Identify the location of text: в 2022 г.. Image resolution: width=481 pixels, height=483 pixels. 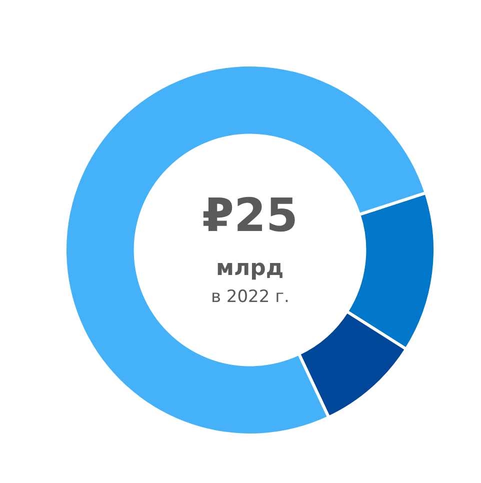
(250, 297).